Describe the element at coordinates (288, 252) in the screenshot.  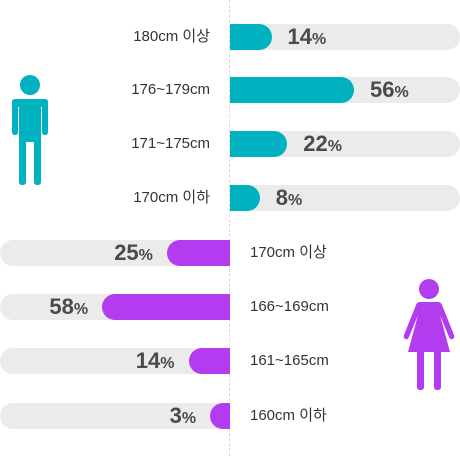
I see `female-category-label: 170cm 이상` at that location.